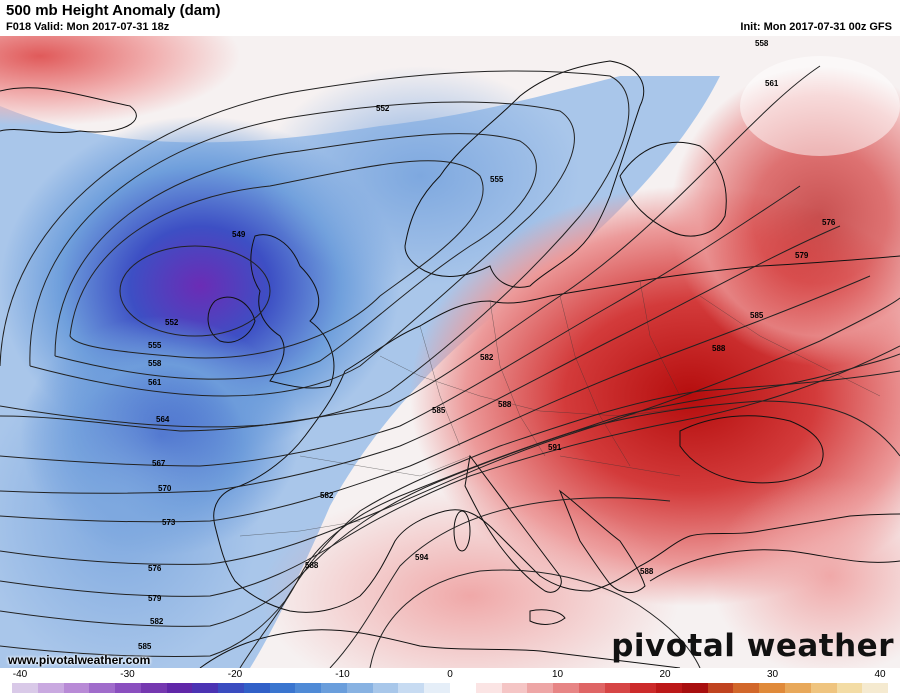 Image resolution: width=900 pixels, height=695 pixels. I want to click on map-title: 500 mb Height Anomaly (dam), so click(113, 10).